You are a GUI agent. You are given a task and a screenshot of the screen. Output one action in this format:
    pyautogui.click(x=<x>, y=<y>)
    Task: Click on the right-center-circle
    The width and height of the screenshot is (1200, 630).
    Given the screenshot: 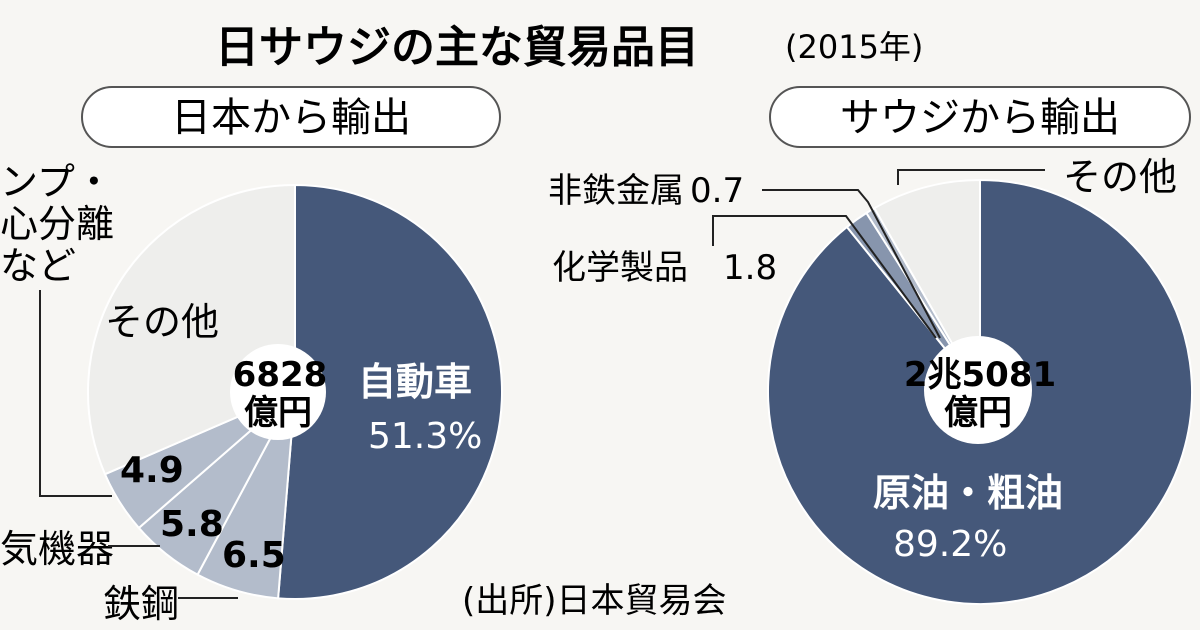 What is the action you would take?
    pyautogui.click(x=978, y=390)
    